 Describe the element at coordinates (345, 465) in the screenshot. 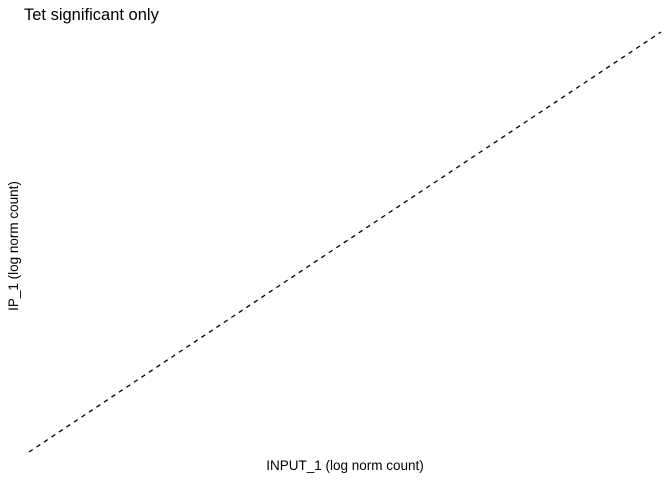

I see `x-axis-label: INPUT_1 (log norm count)` at that location.